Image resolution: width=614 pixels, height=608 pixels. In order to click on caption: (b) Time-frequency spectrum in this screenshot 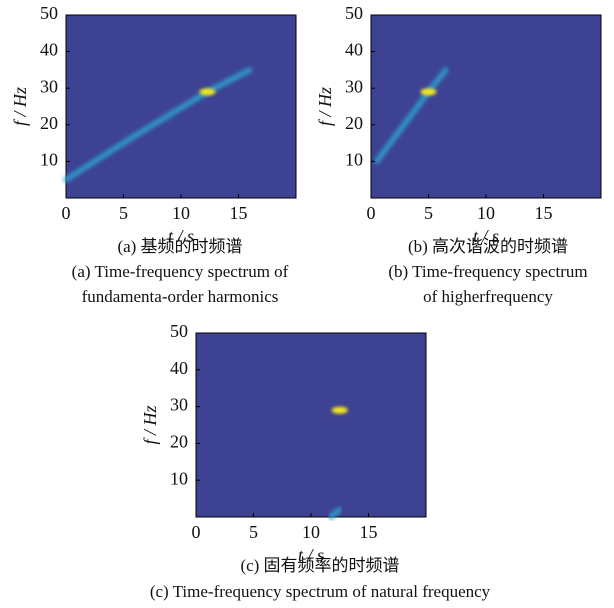, I will do `click(487, 271)`.